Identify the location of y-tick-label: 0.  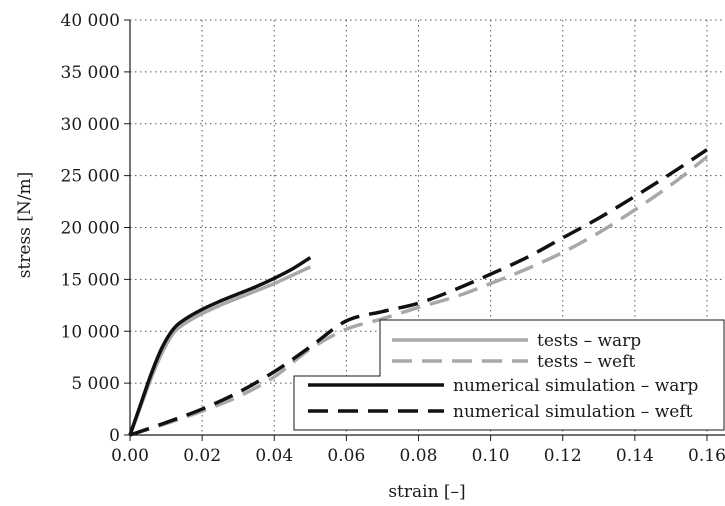
(114, 436).